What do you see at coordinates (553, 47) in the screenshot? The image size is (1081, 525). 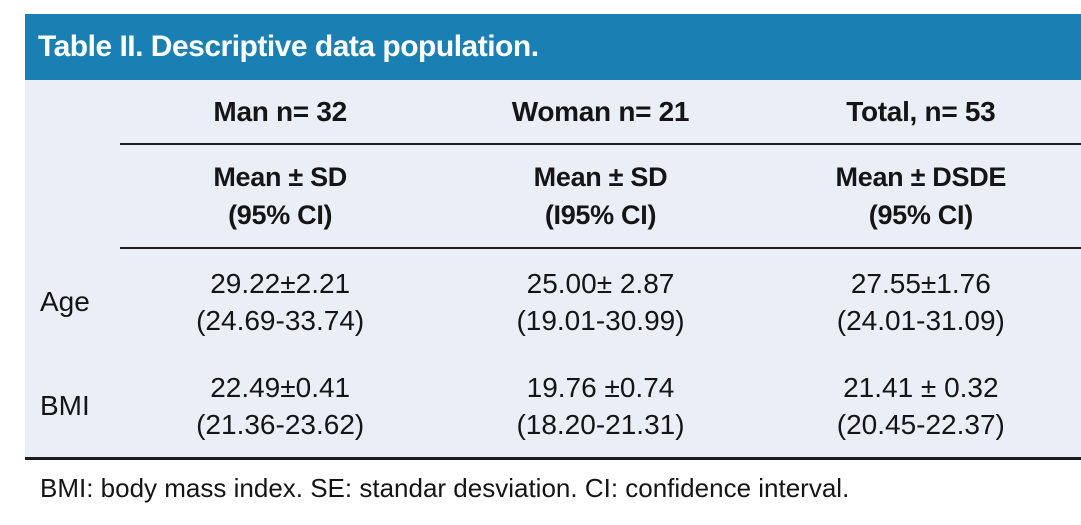 I see `table-title-bar: Table II. Descriptive data population.` at bounding box center [553, 47].